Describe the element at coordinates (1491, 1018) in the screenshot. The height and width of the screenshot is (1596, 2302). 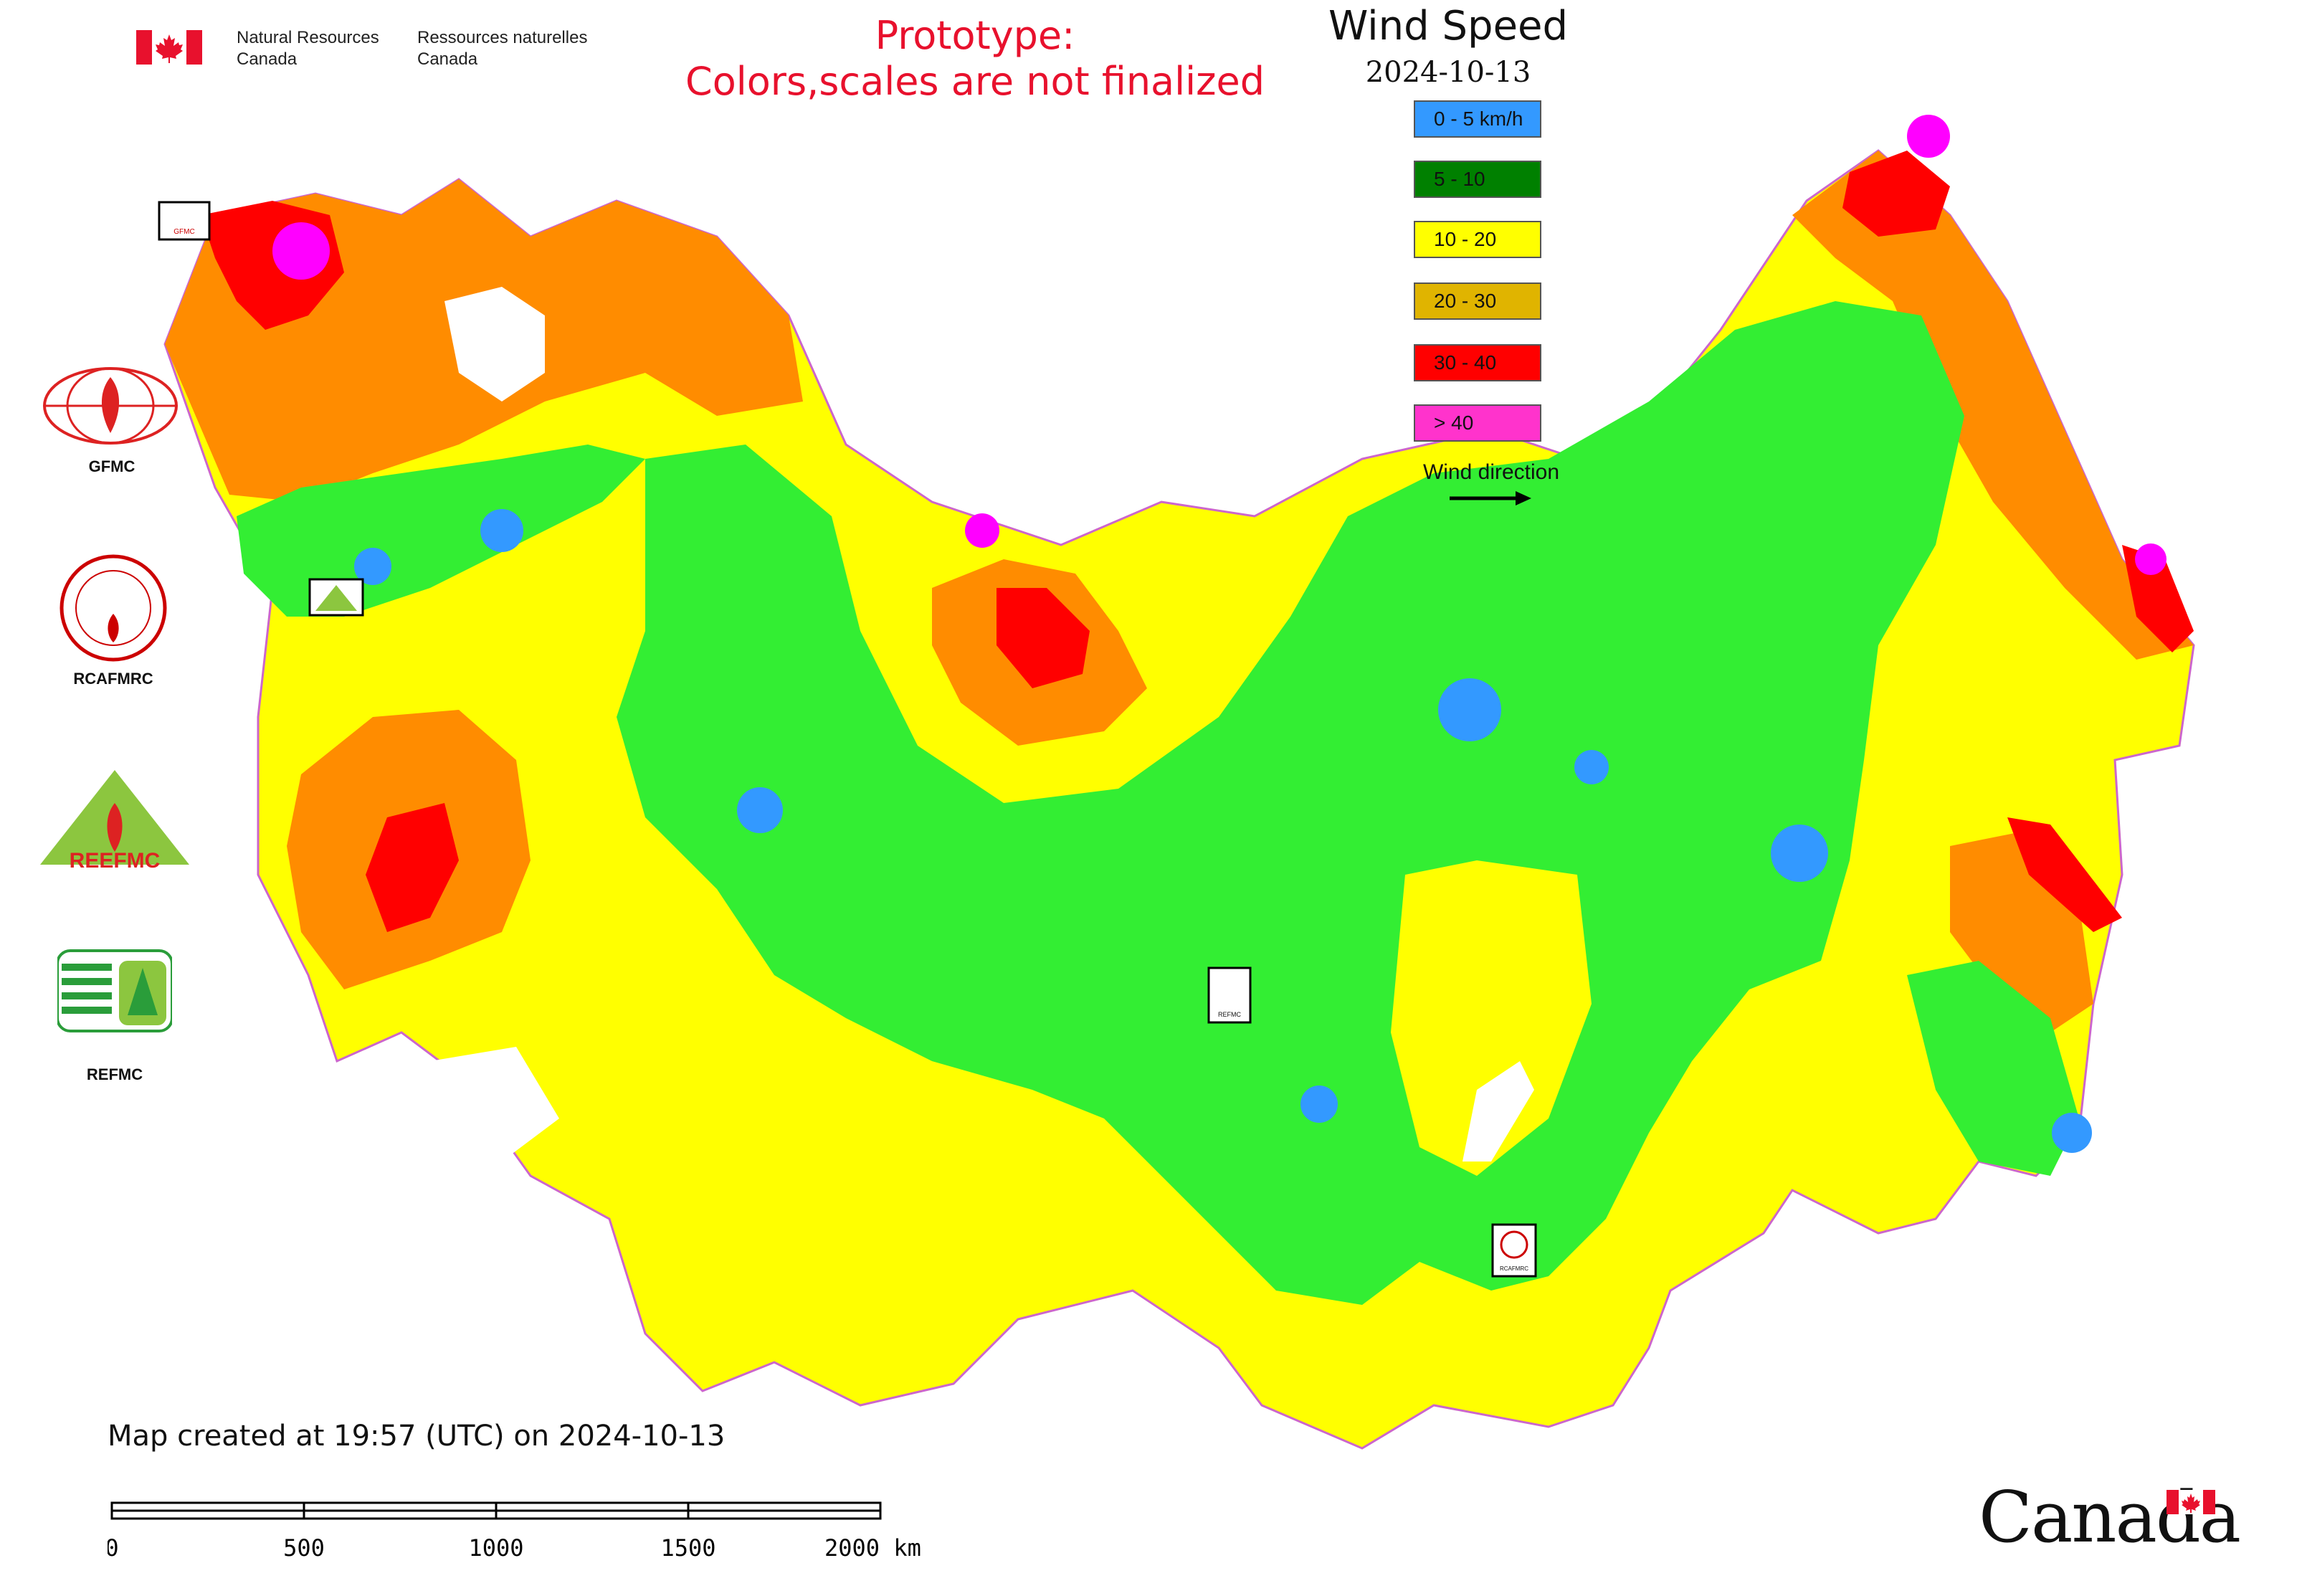
I see `zone-moderate-baikal` at that location.